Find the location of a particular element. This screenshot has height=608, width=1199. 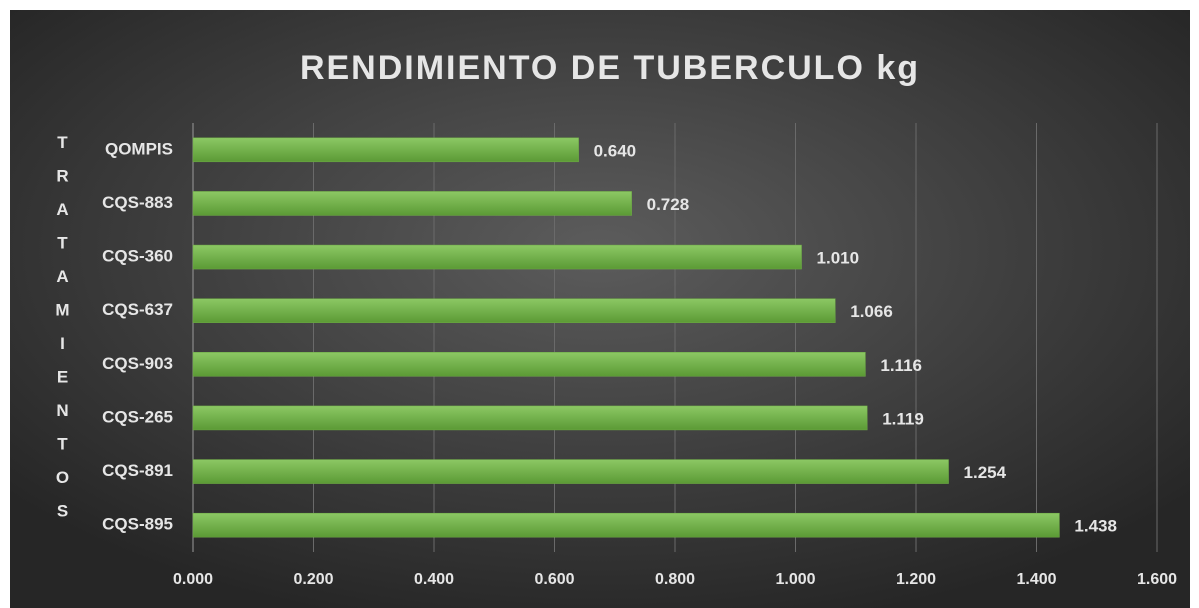

x-tick-label: 1.600 is located at coordinates (1157, 579).